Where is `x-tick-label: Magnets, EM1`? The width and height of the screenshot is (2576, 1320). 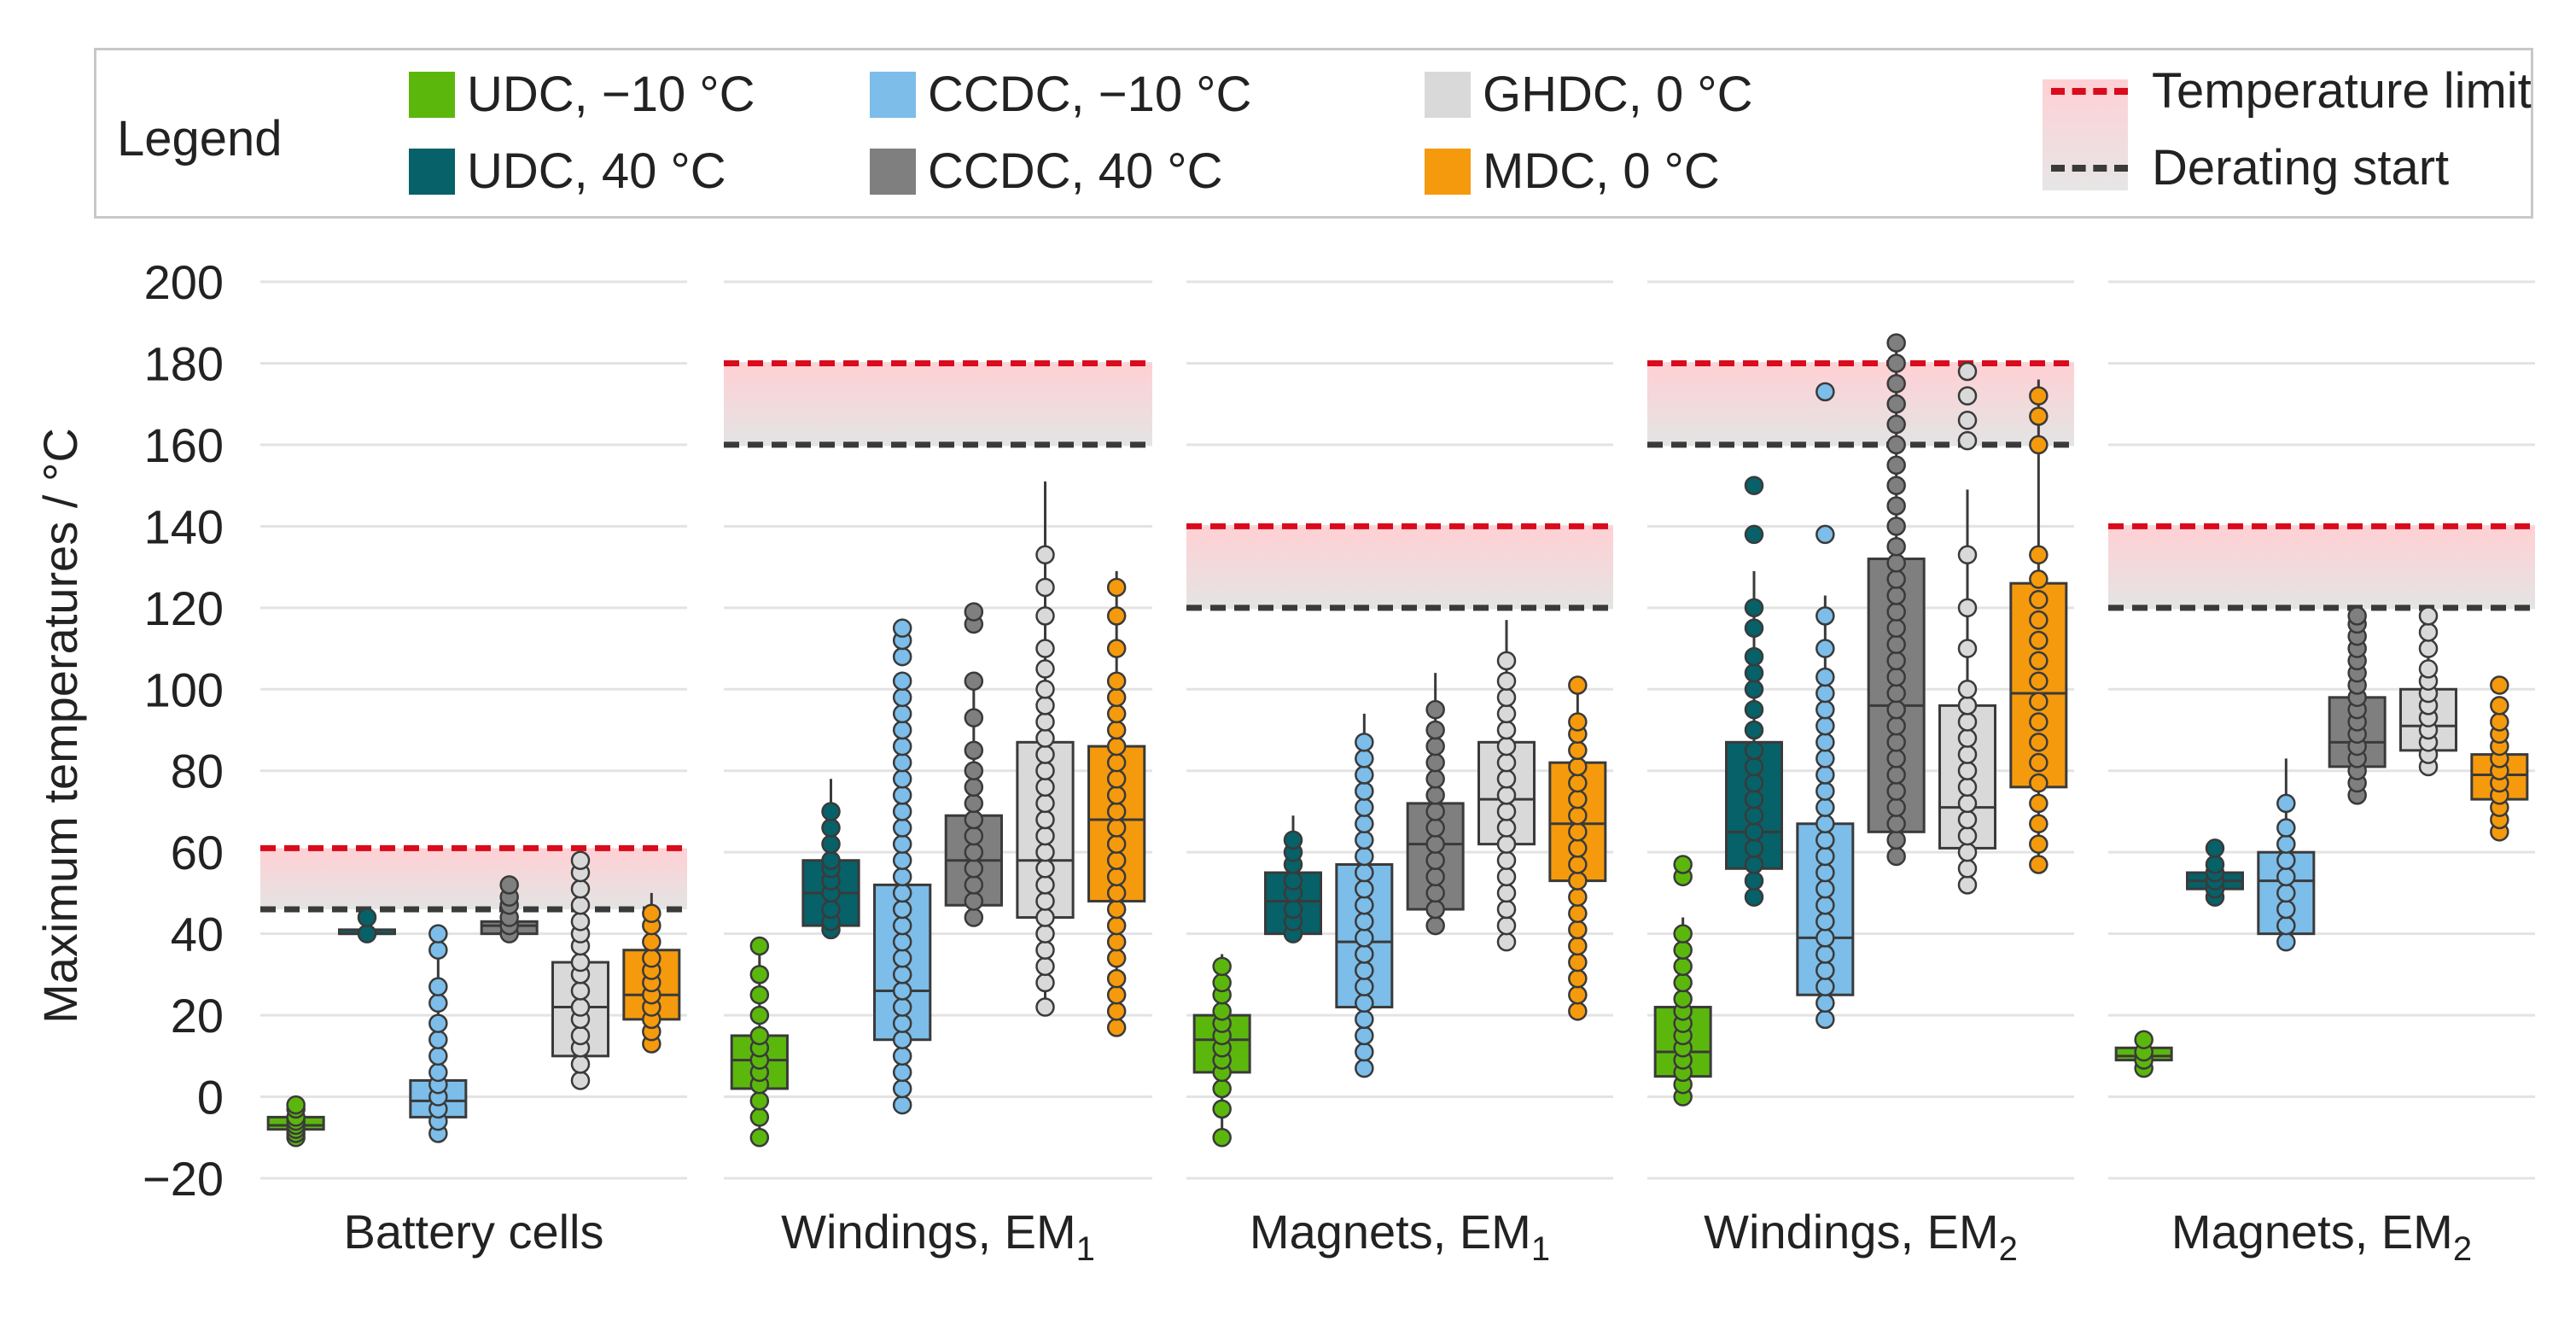
x-tick-label: Magnets, EM1 is located at coordinates (1400, 1236).